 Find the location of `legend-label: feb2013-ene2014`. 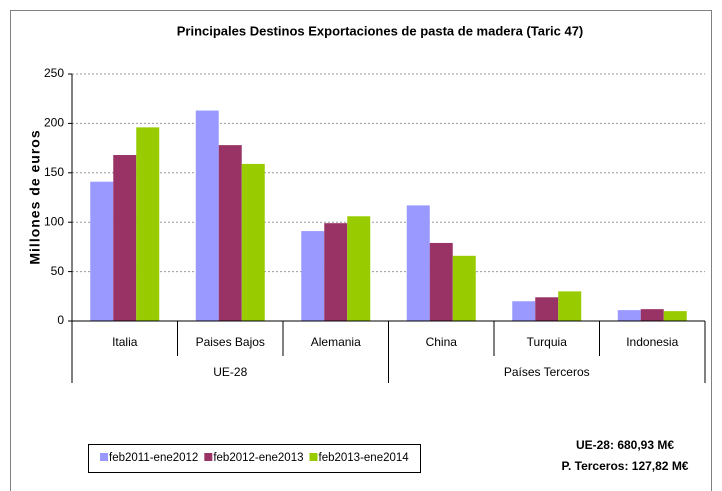

legend-label: feb2013-ene2014 is located at coordinates (364, 458).